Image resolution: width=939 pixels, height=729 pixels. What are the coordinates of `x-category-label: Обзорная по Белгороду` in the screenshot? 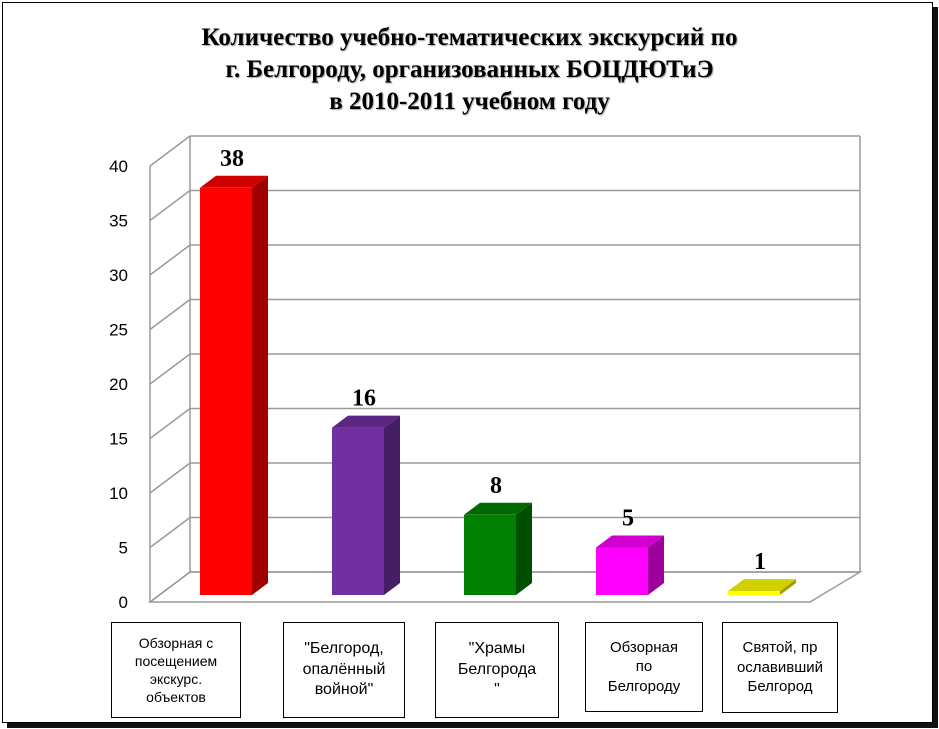 It's located at (644, 667).